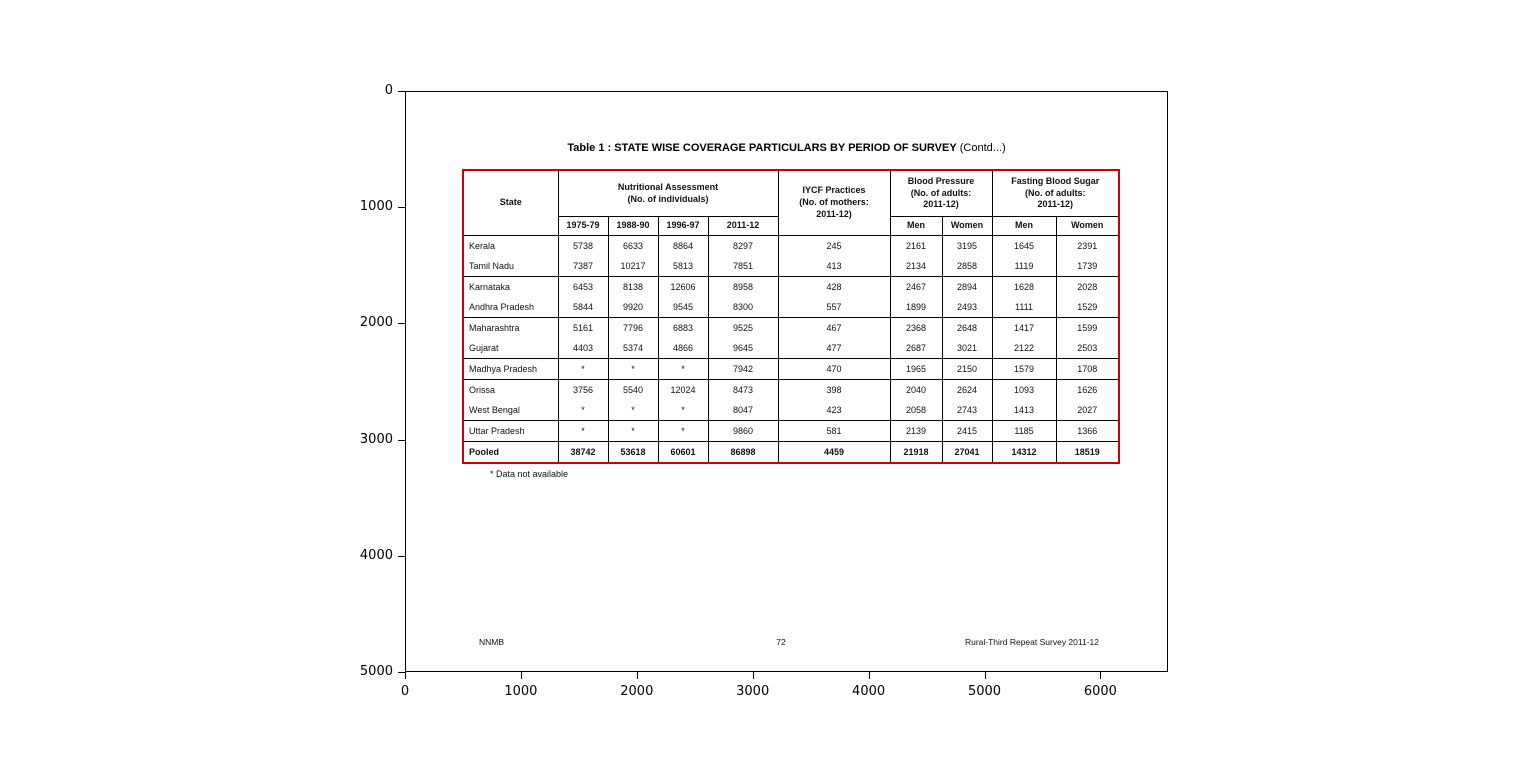 The width and height of the screenshot is (1536, 767). What do you see at coordinates (529, 474) in the screenshot?
I see `footnote: * Data not available` at bounding box center [529, 474].